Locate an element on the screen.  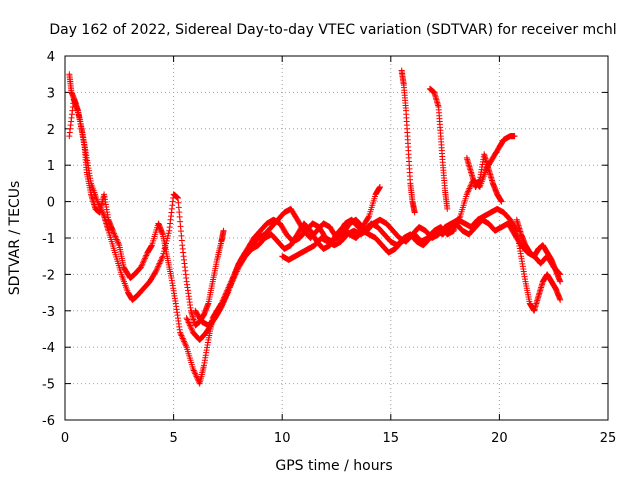
y-tick-label: -1 is located at coordinates (48, 239).